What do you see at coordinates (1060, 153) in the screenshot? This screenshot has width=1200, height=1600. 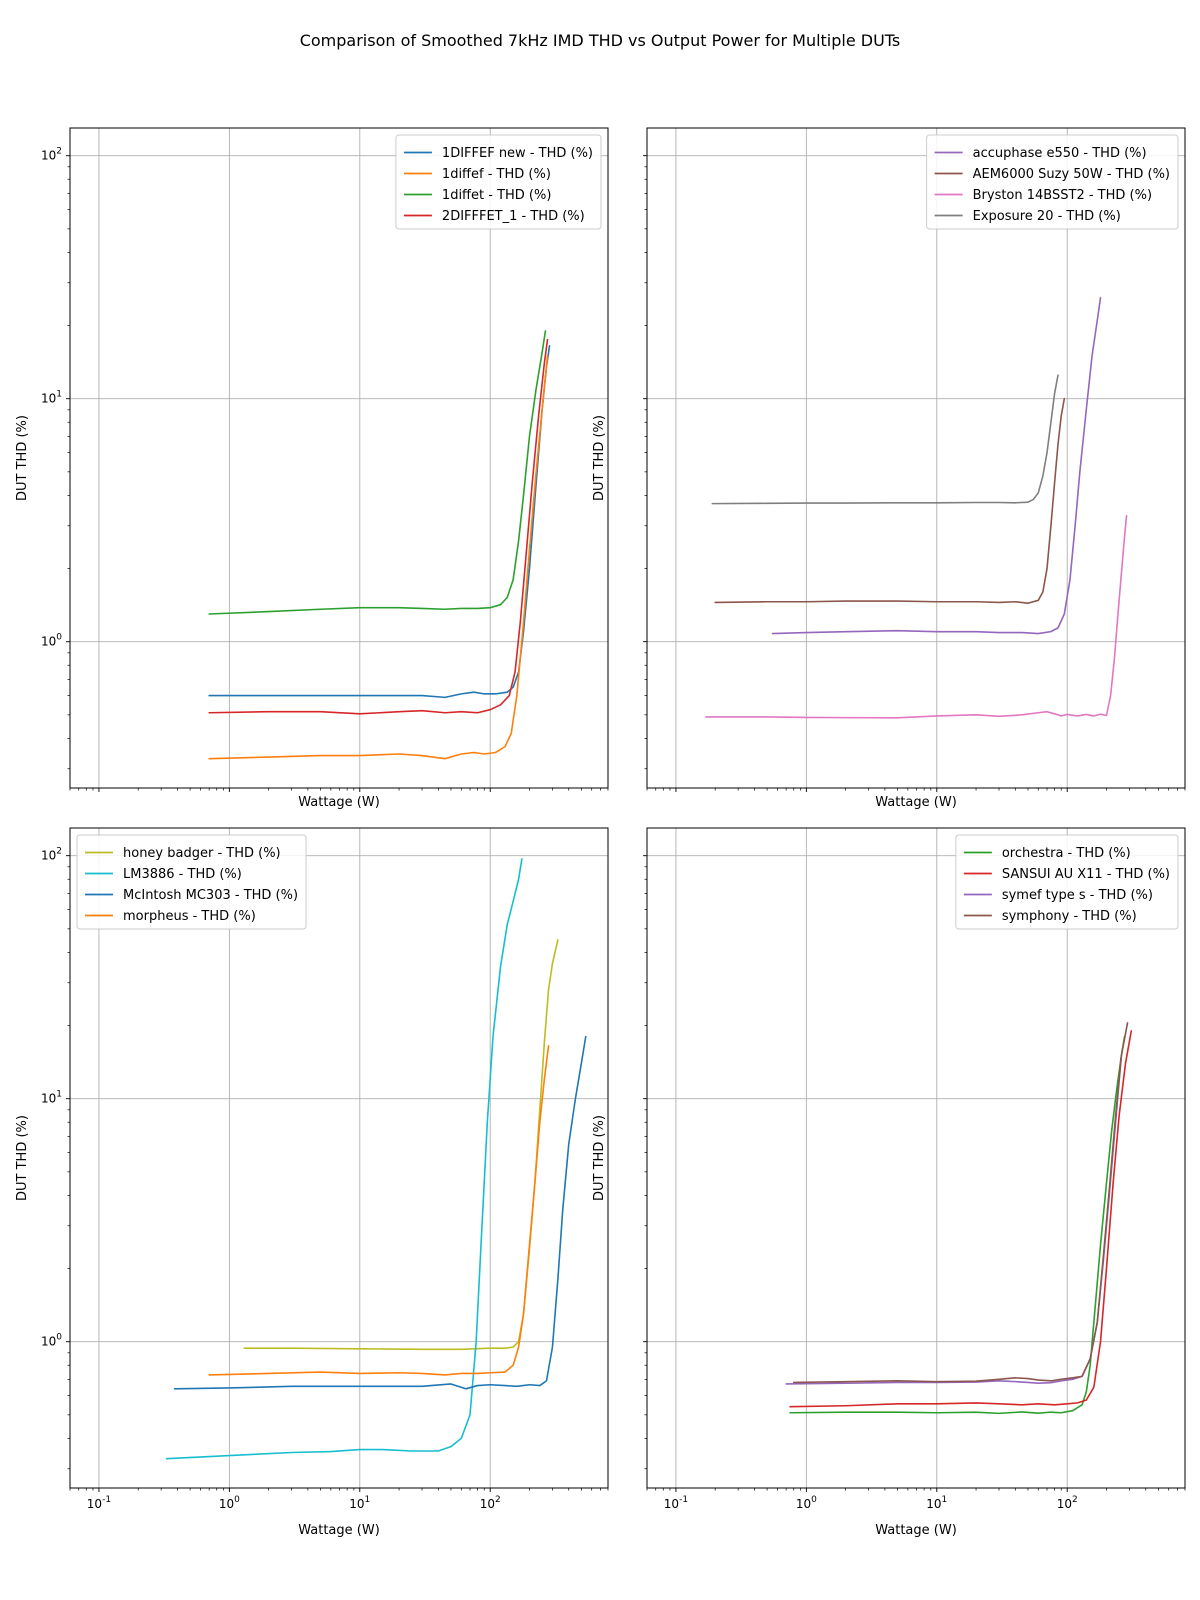 I see `legend-label: accuphase e550 - THD (%)` at bounding box center [1060, 153].